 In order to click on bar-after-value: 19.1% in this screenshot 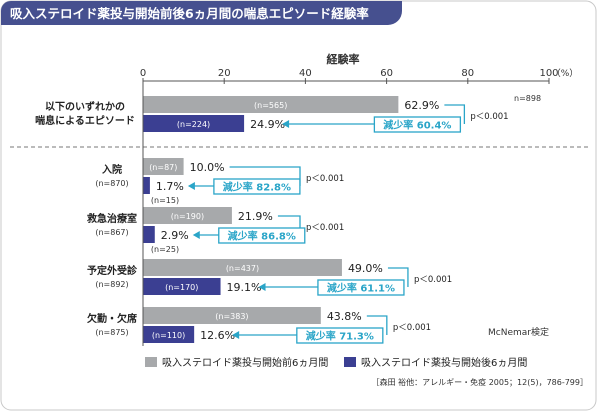, I will do `click(244, 287)`.